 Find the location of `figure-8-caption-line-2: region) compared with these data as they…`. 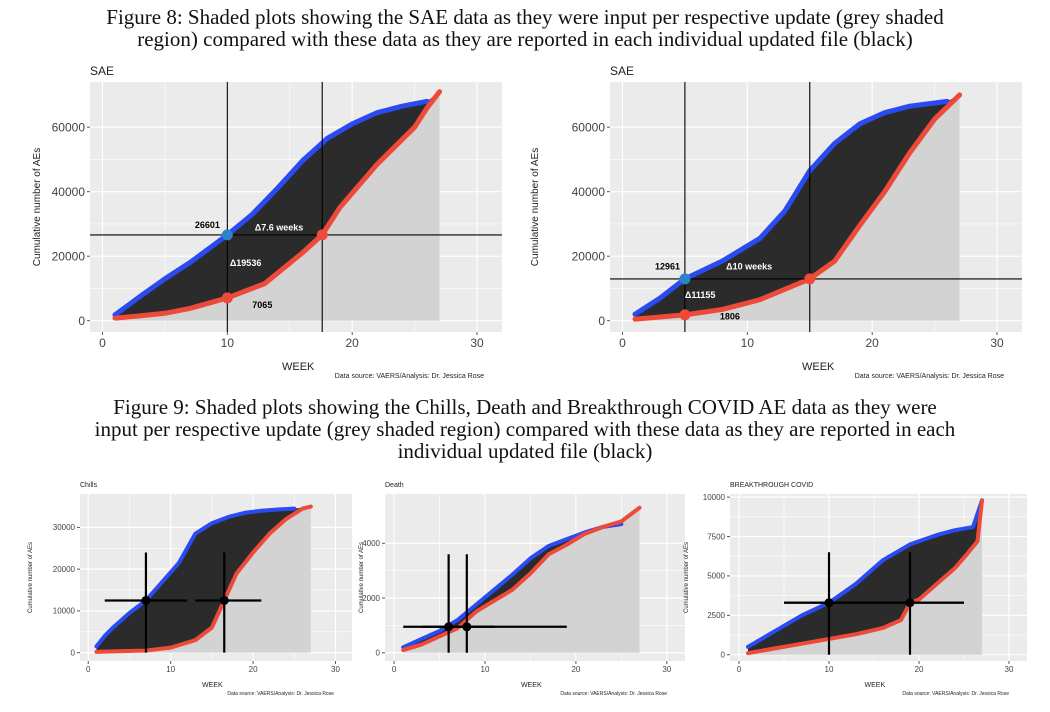

figure-8-caption-line-2: region) compared with these data as they… is located at coordinates (525, 39).